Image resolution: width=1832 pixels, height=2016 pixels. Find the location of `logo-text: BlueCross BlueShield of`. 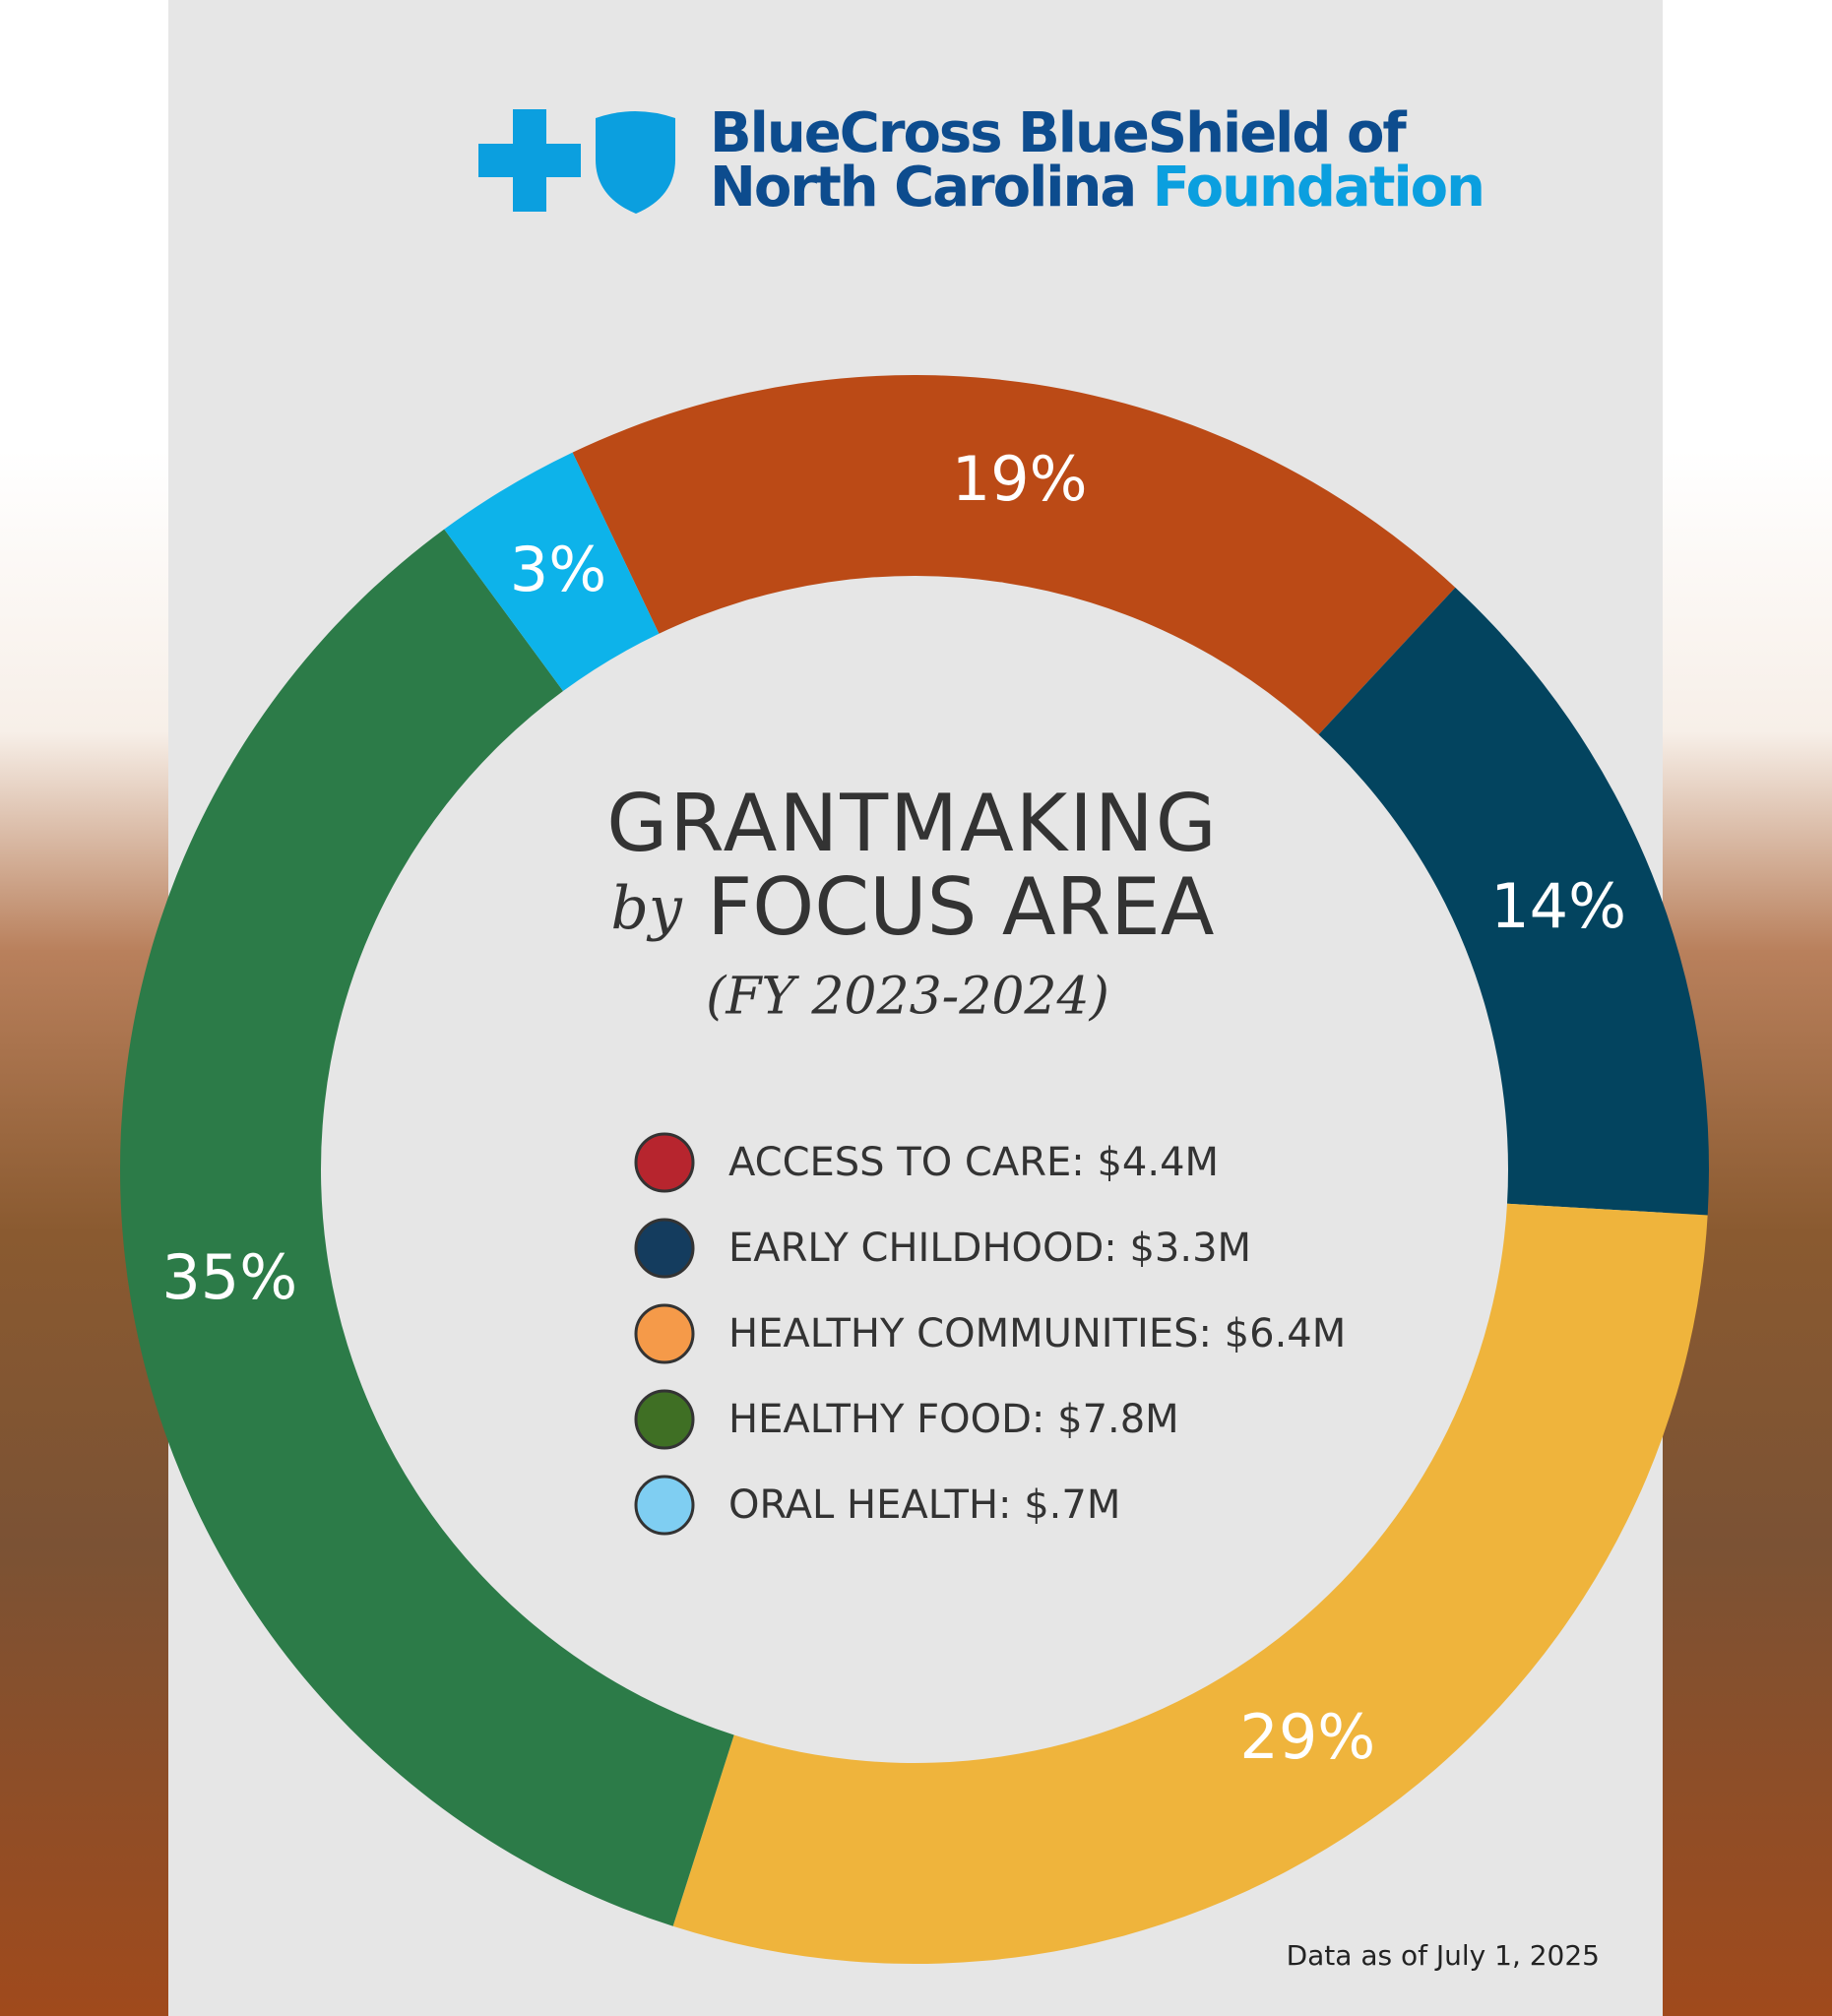

logo-text: BlueCross BlueShield of is located at coordinates (1058, 133).